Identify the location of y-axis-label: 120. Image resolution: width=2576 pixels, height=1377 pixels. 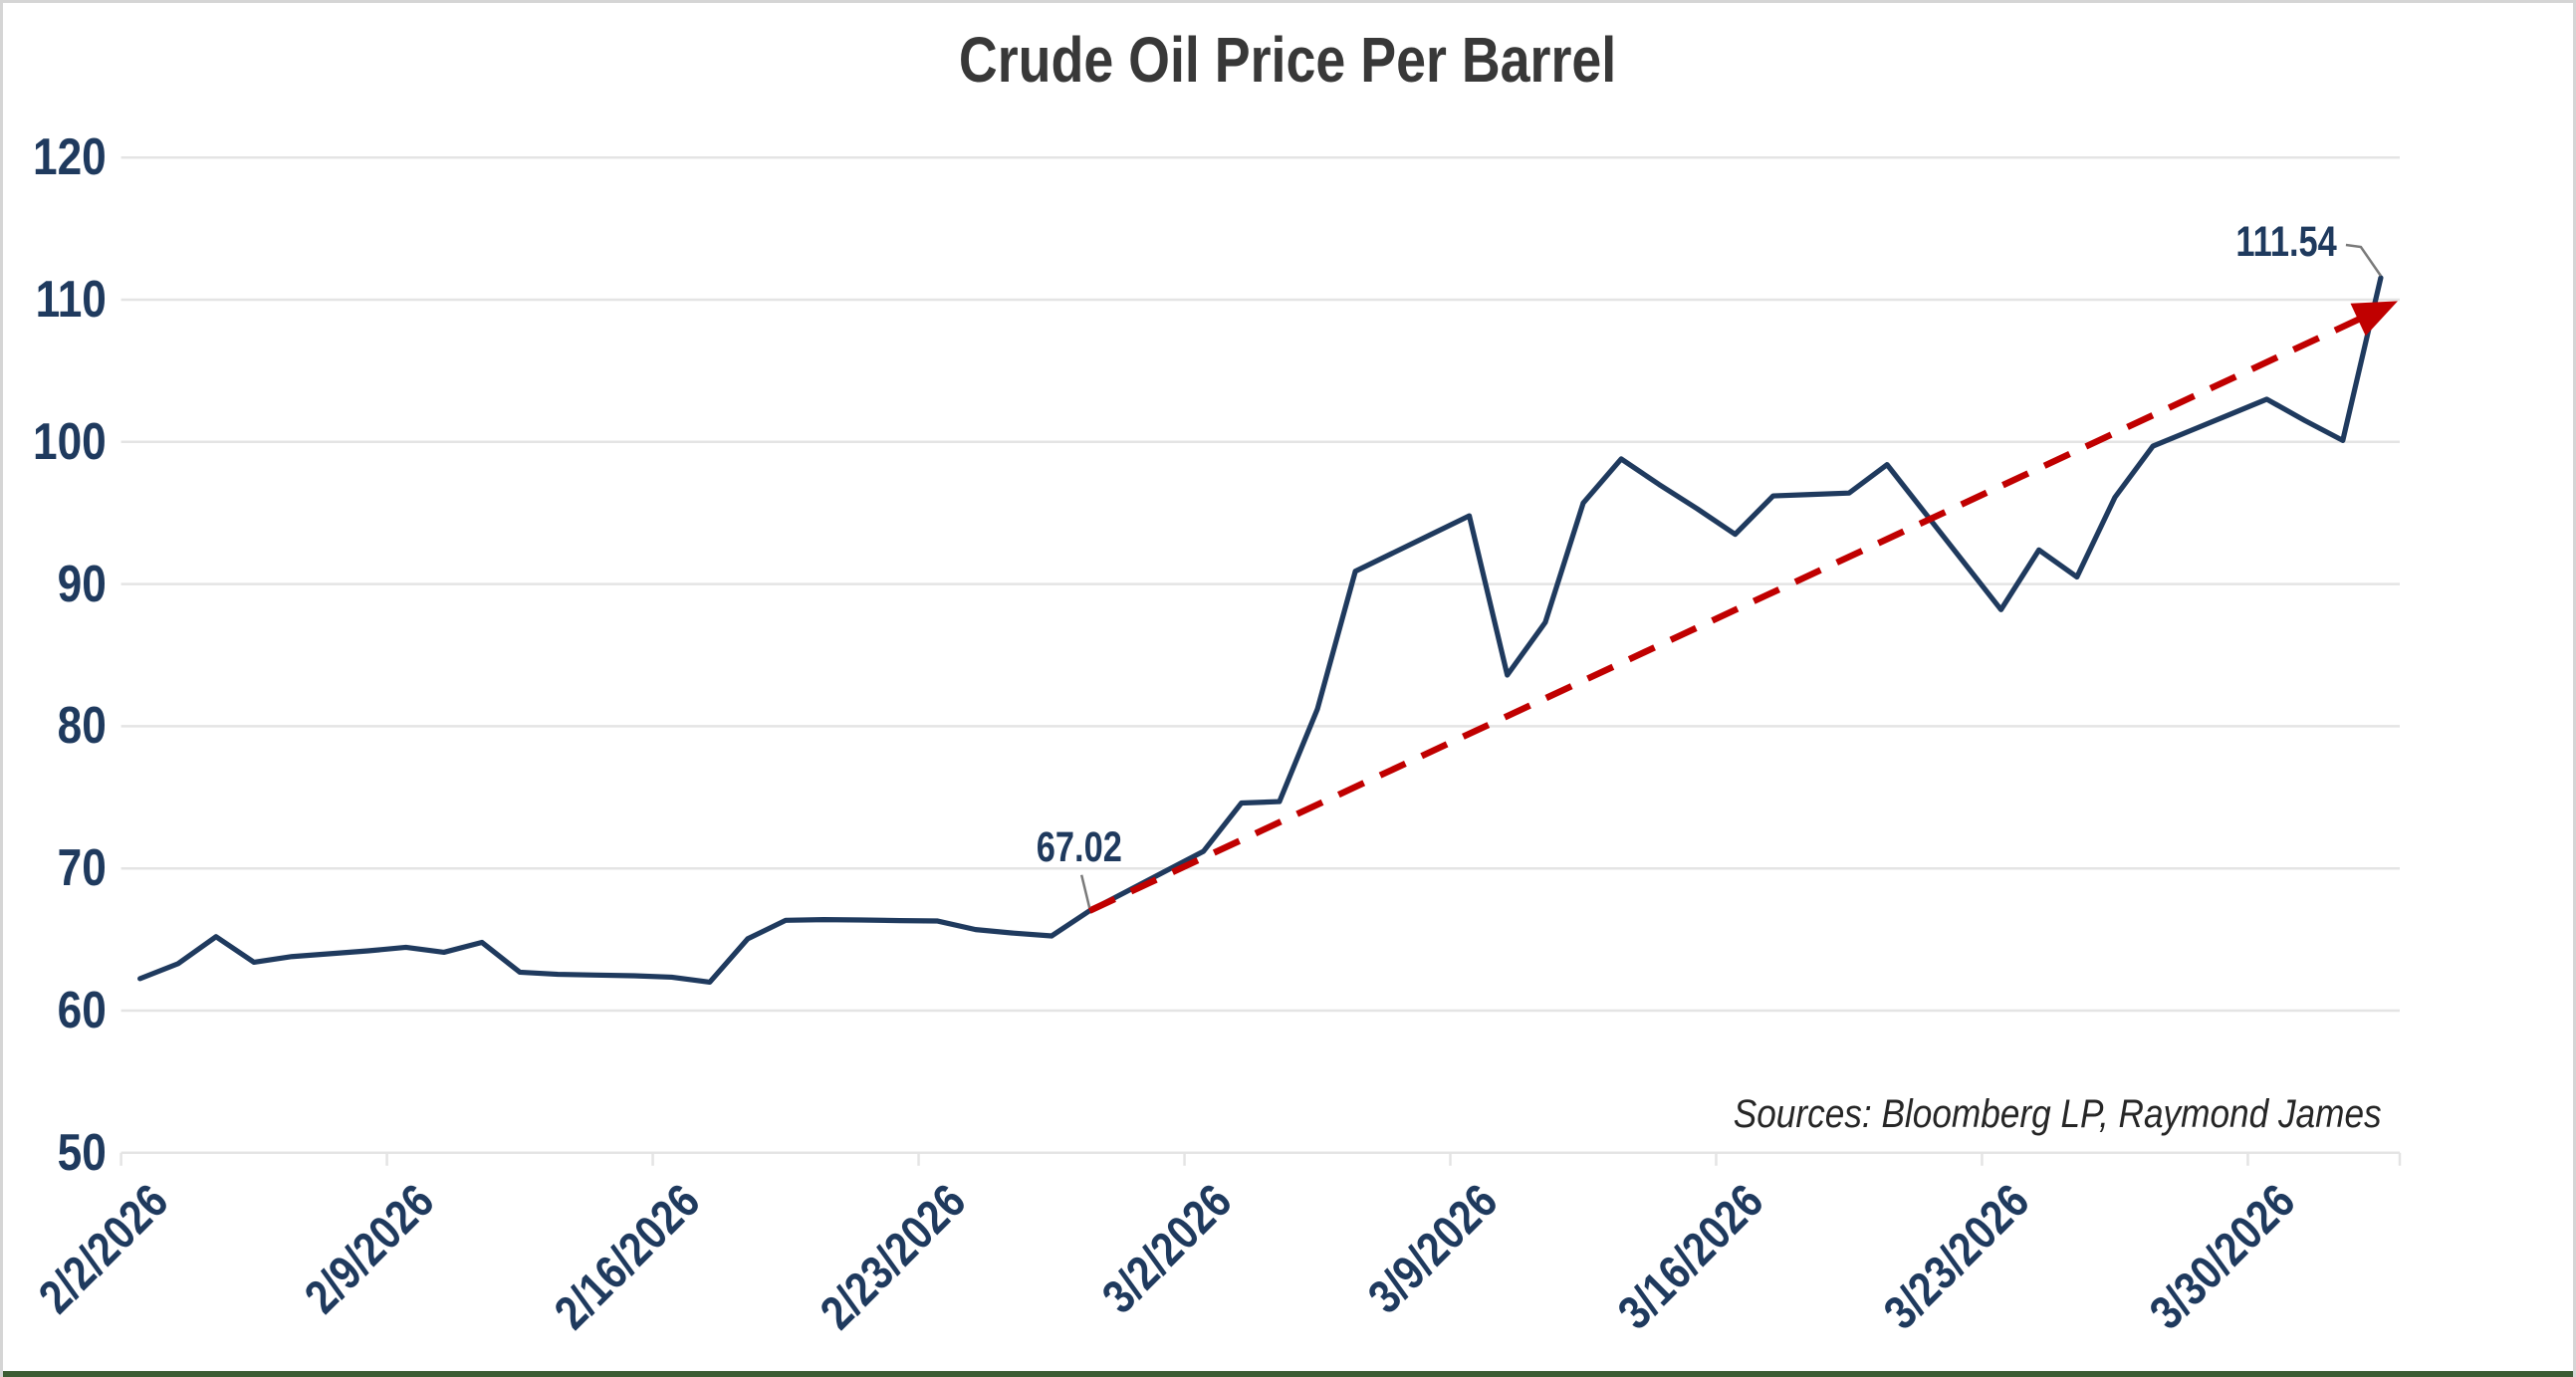
(70, 157).